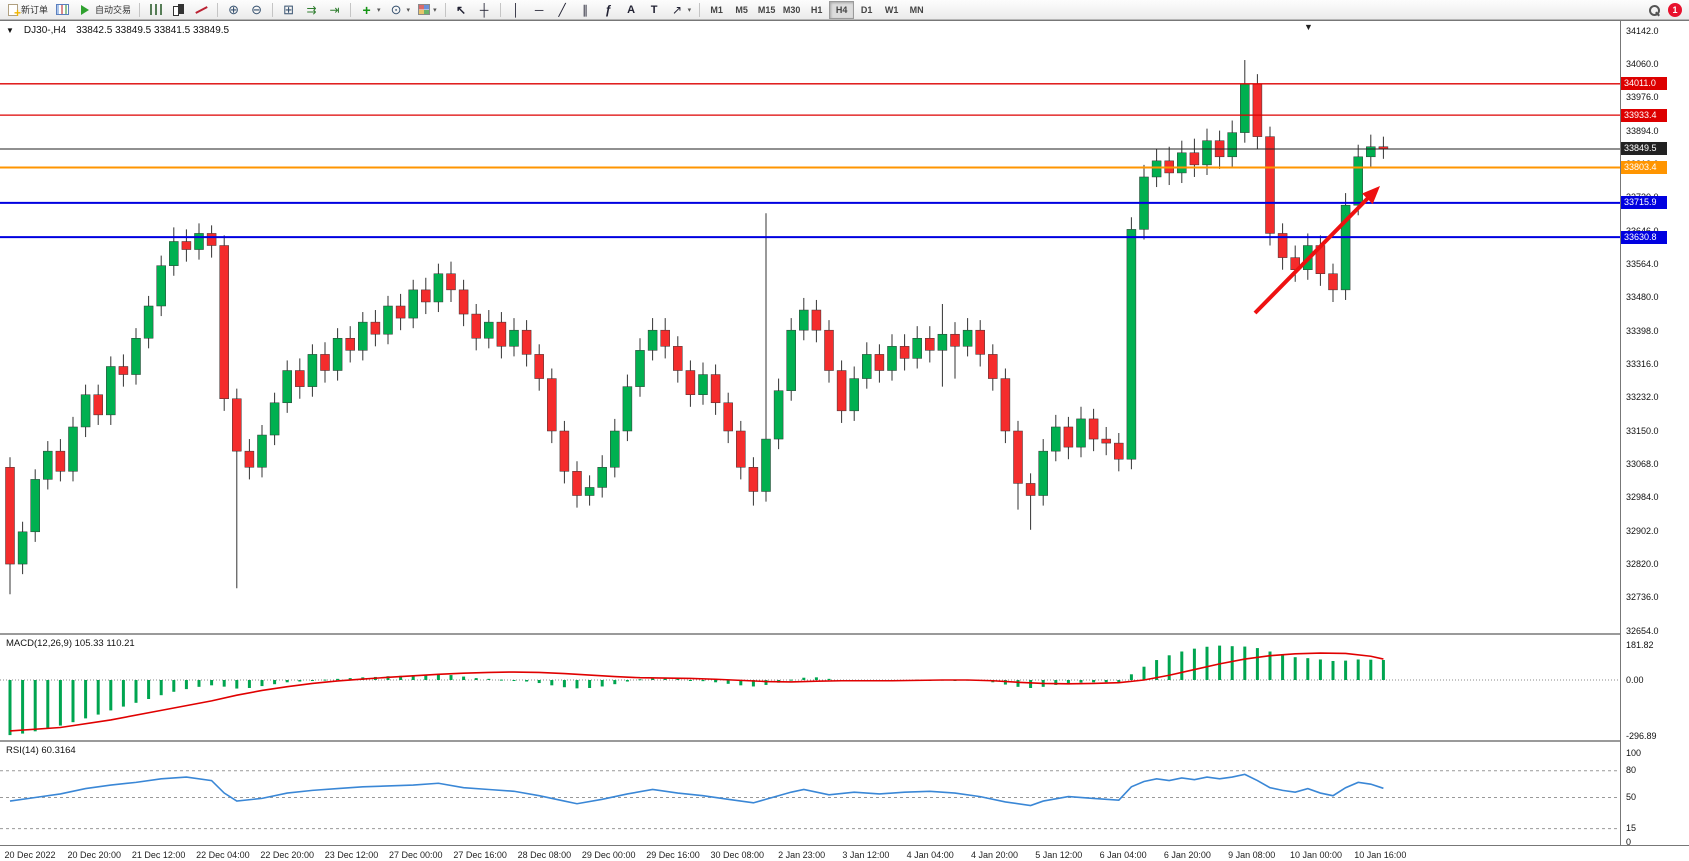  I want to click on macd-chart, so click(810, 687).